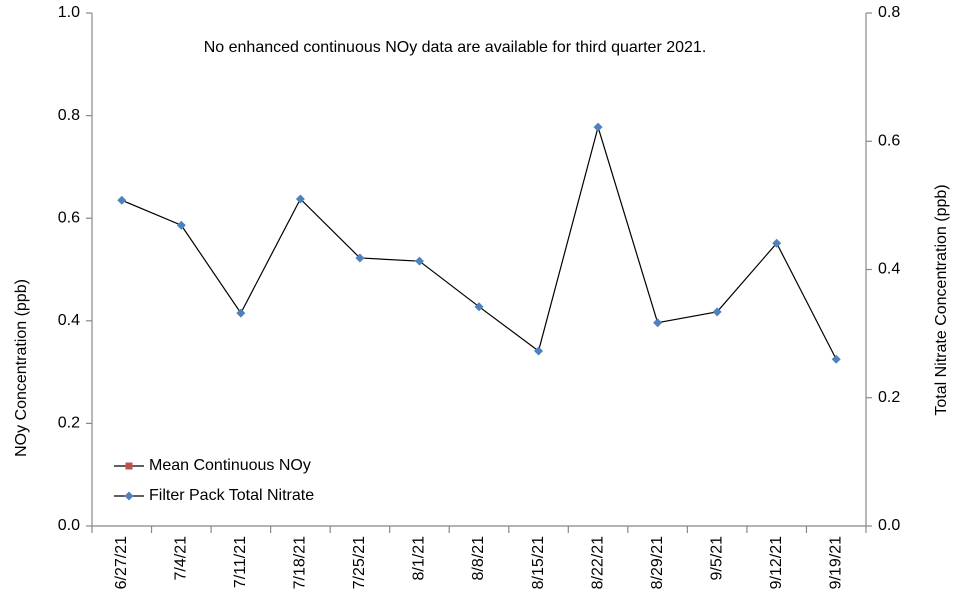 The image size is (957, 611). I want to click on x-tick-label: 6/27/21, so click(121, 562).